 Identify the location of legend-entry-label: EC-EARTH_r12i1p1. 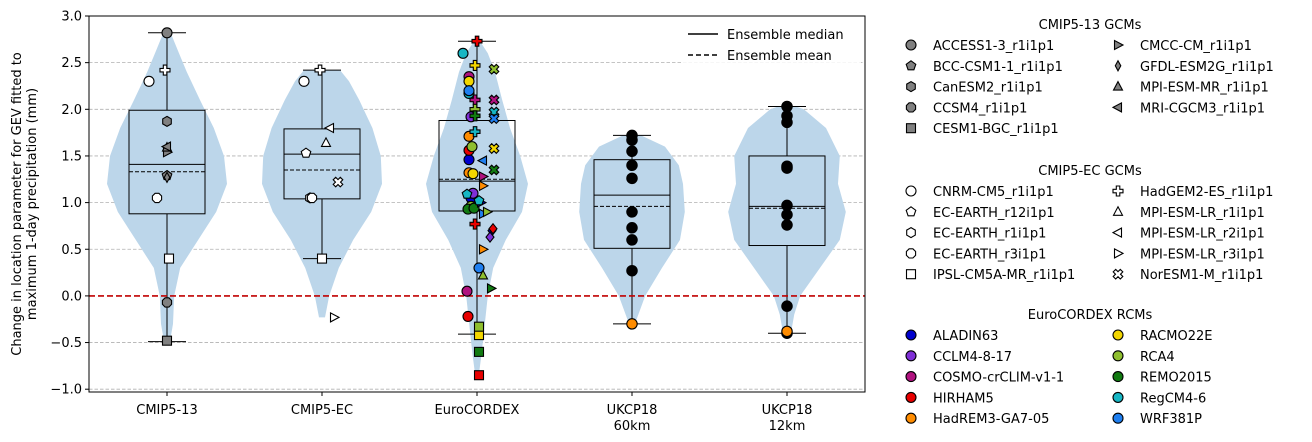
(994, 213).